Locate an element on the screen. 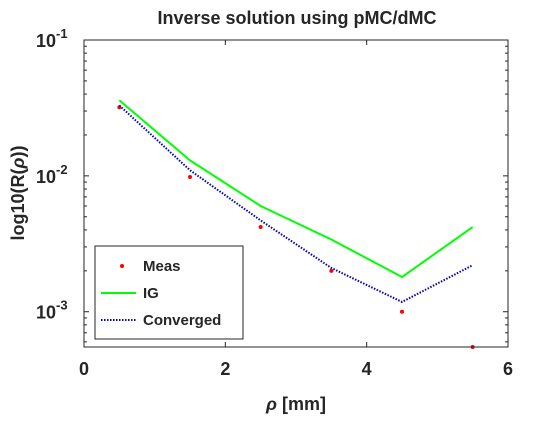 This screenshot has height=425, width=560. x-tick-label: 0 is located at coordinates (84, 369).